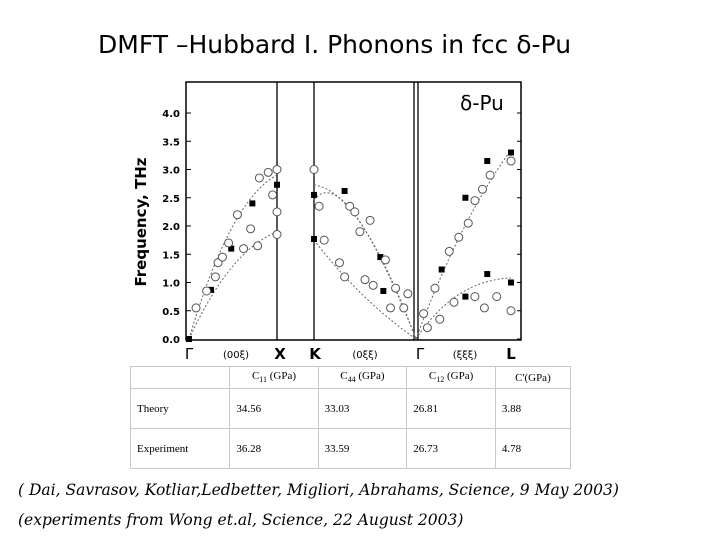 The height and width of the screenshot is (540, 720). Describe the element at coordinates (236, 355) in the screenshot. I see `direction-label: (00ξ)` at that location.